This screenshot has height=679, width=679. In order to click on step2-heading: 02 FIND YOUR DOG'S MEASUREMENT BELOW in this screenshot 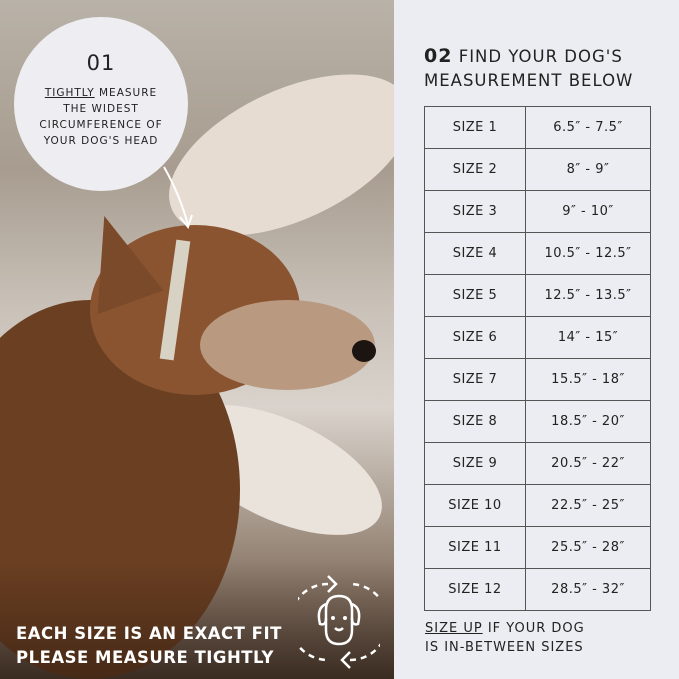, I will do `click(528, 68)`.